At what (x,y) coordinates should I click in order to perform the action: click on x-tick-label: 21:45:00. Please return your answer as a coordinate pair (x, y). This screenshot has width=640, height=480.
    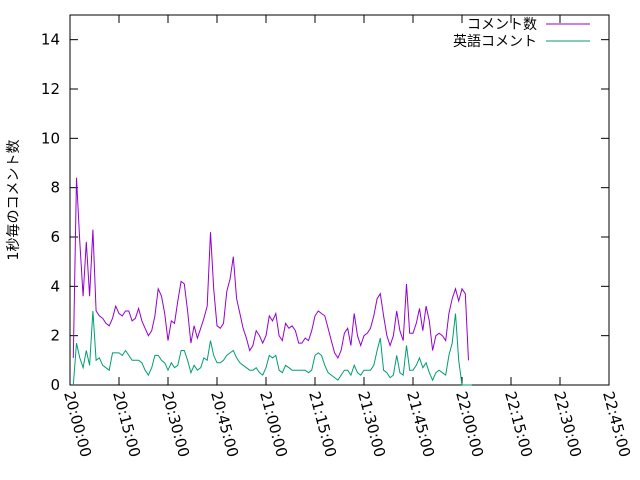
    Looking at the image, I should click on (420, 424).